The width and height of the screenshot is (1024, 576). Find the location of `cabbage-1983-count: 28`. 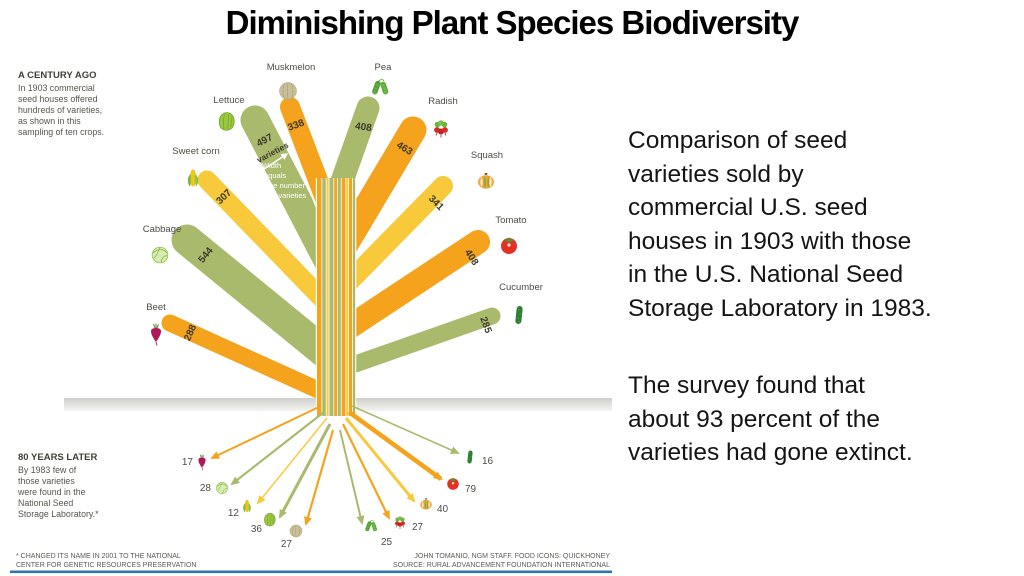

cabbage-1983-count: 28 is located at coordinates (206, 488).